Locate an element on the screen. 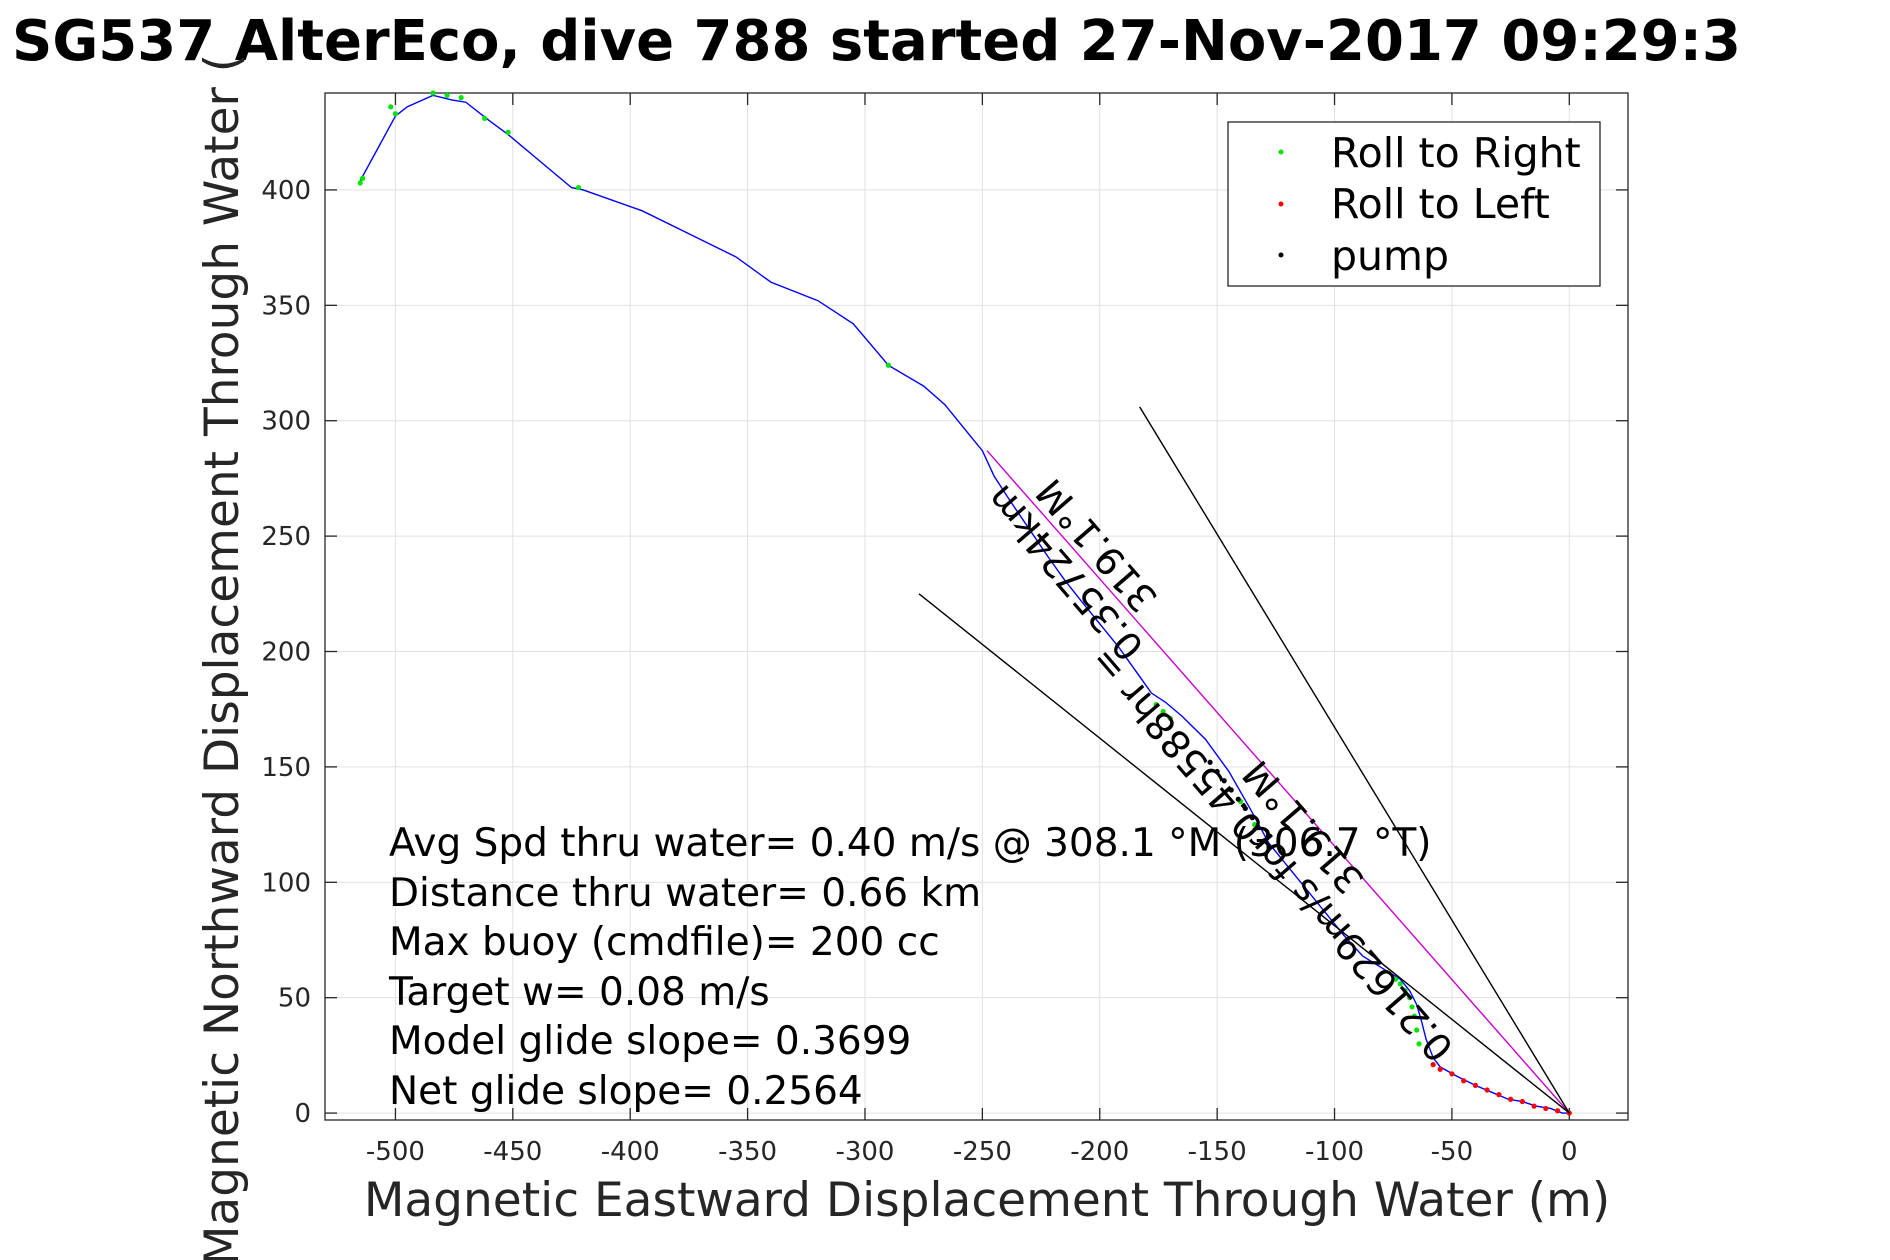 This screenshot has height=1260, width=1890. x-tick-label: -300 is located at coordinates (864, 1152).